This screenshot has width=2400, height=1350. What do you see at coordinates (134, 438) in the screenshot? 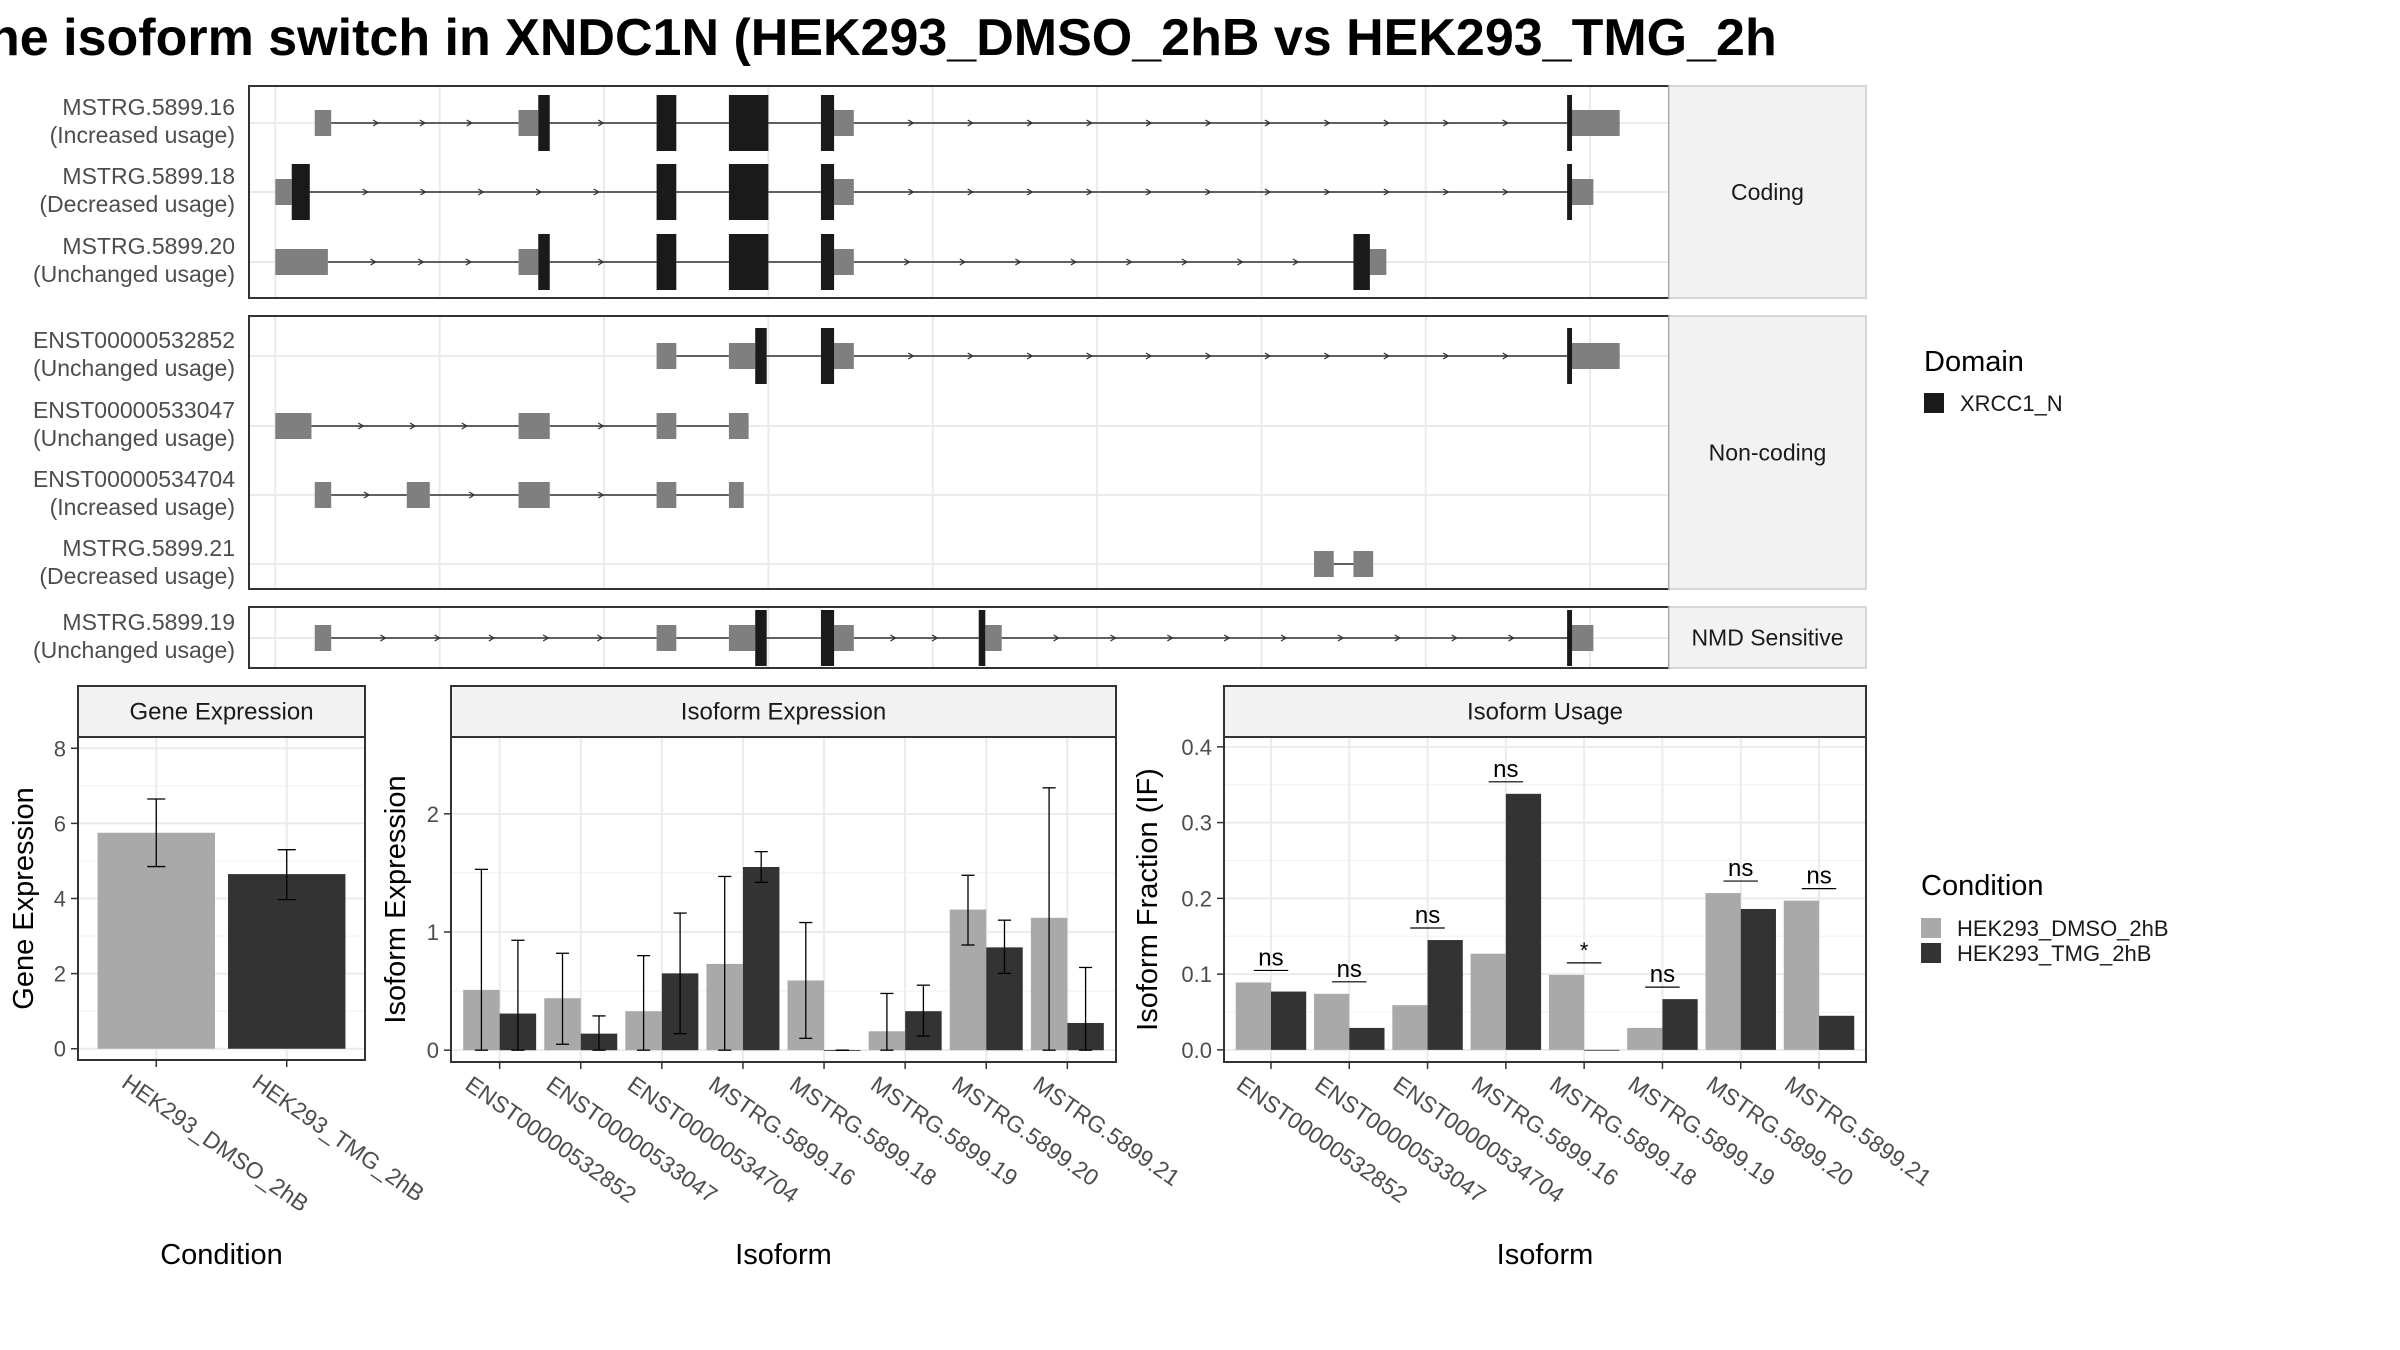
I see `transcript-usage: (Unchanged usage)` at bounding box center [134, 438].